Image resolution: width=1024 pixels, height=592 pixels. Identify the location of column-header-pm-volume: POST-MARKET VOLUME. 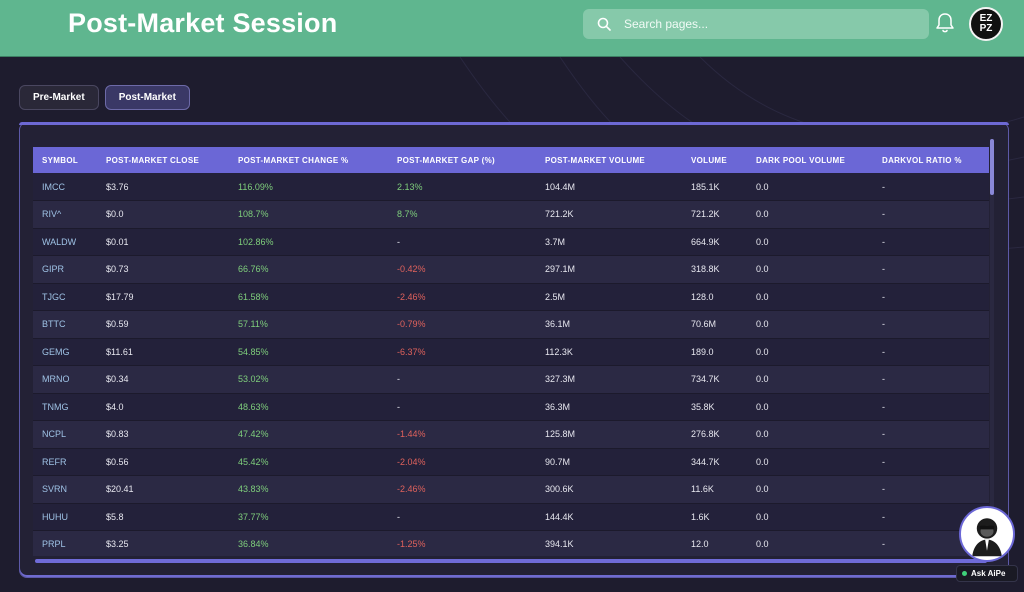
(595, 160).